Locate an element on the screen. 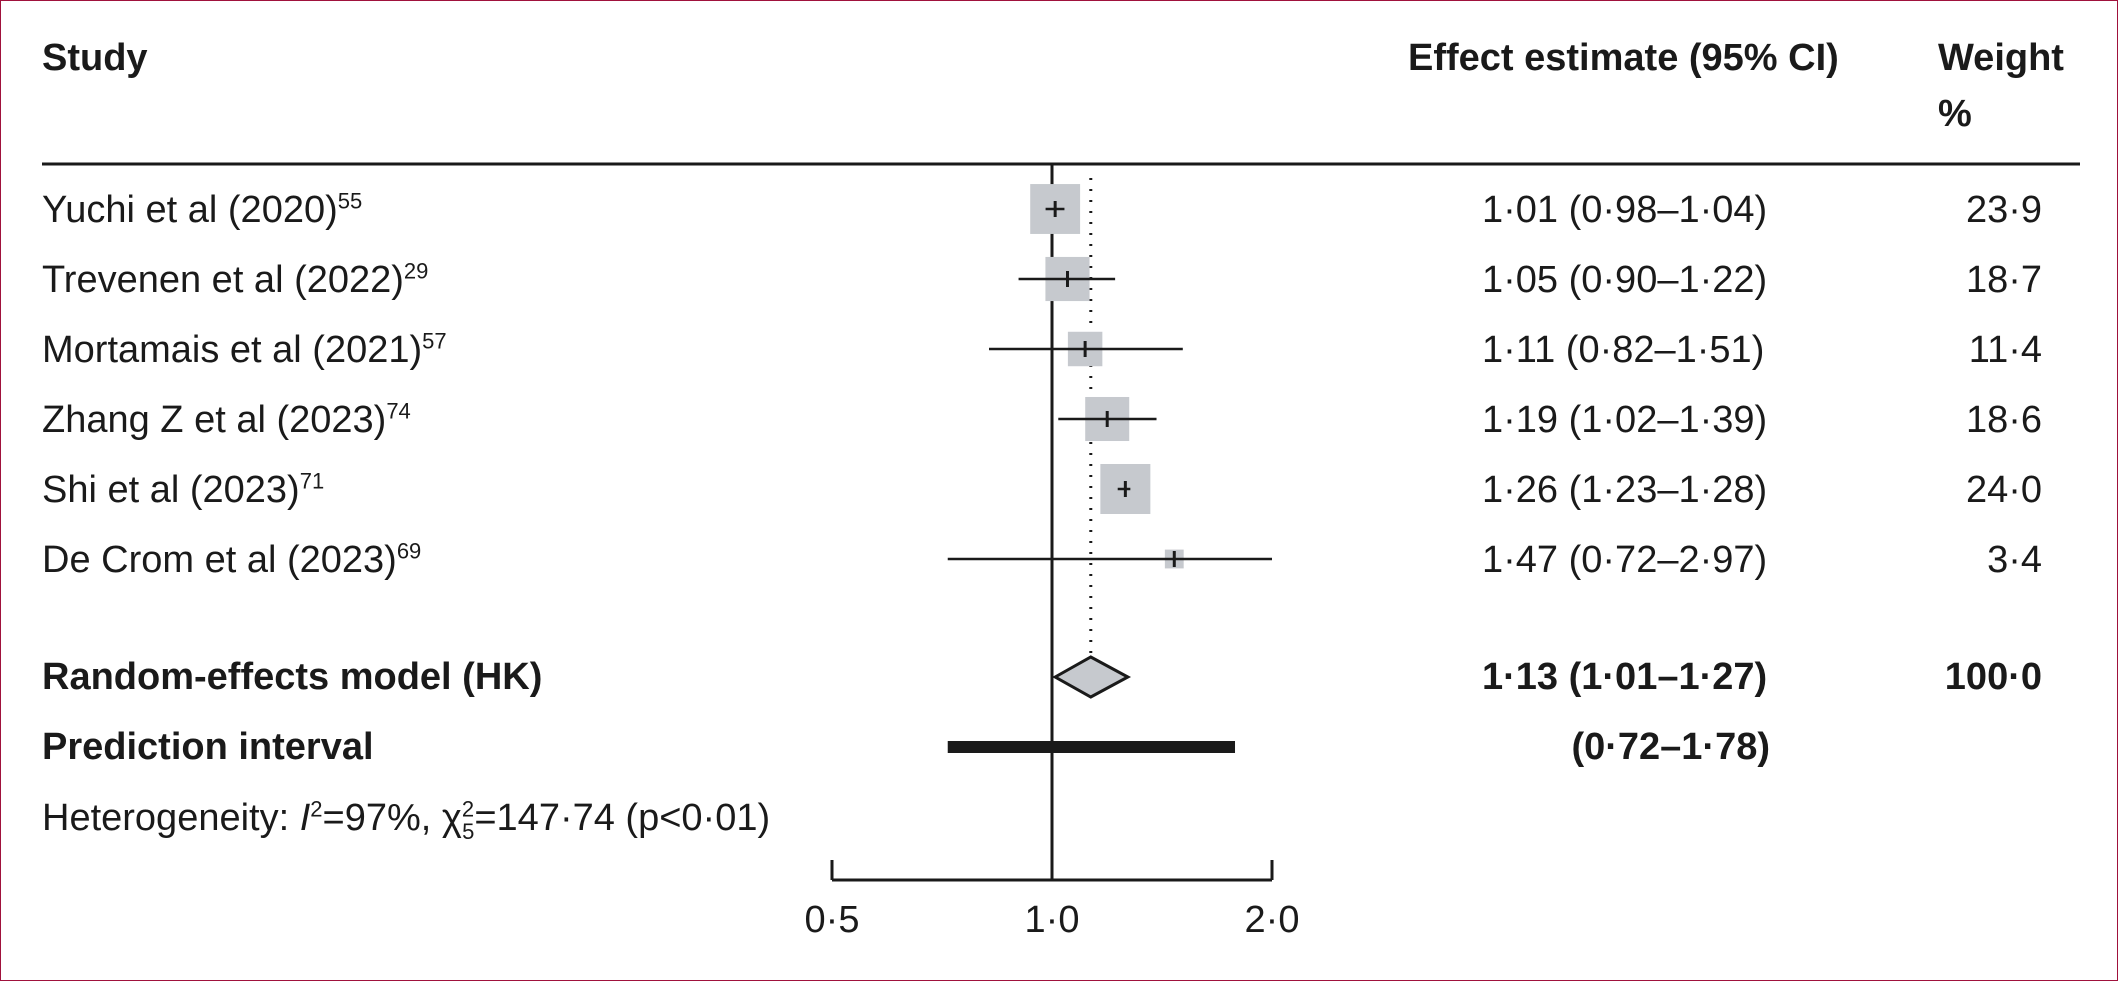 This screenshot has width=2118, height=981. effect-estimate: 1·05 (0·90–1·22) is located at coordinates (1625, 280).